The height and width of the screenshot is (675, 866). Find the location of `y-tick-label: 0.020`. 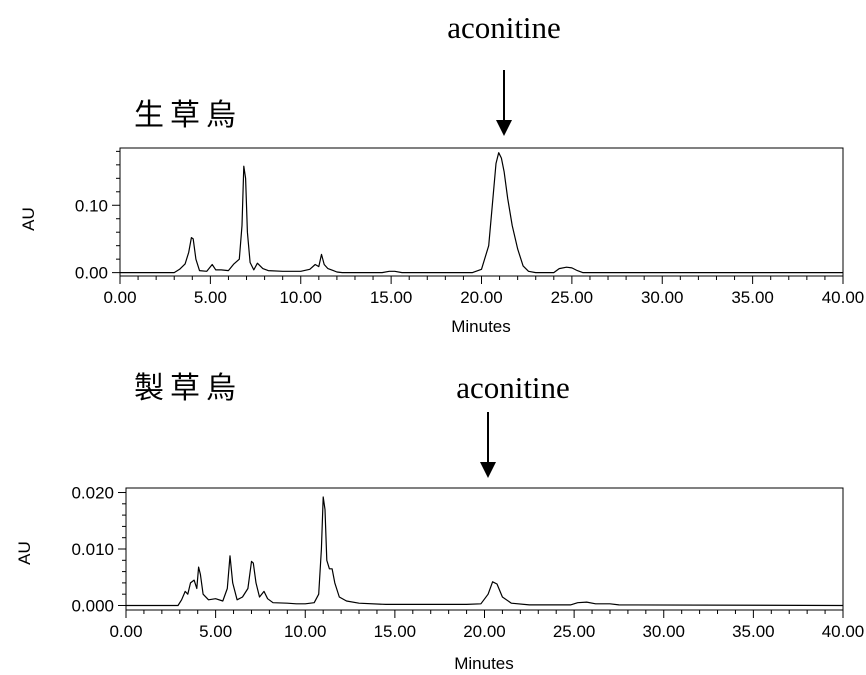

y-tick-label: 0.020 is located at coordinates (92, 493).